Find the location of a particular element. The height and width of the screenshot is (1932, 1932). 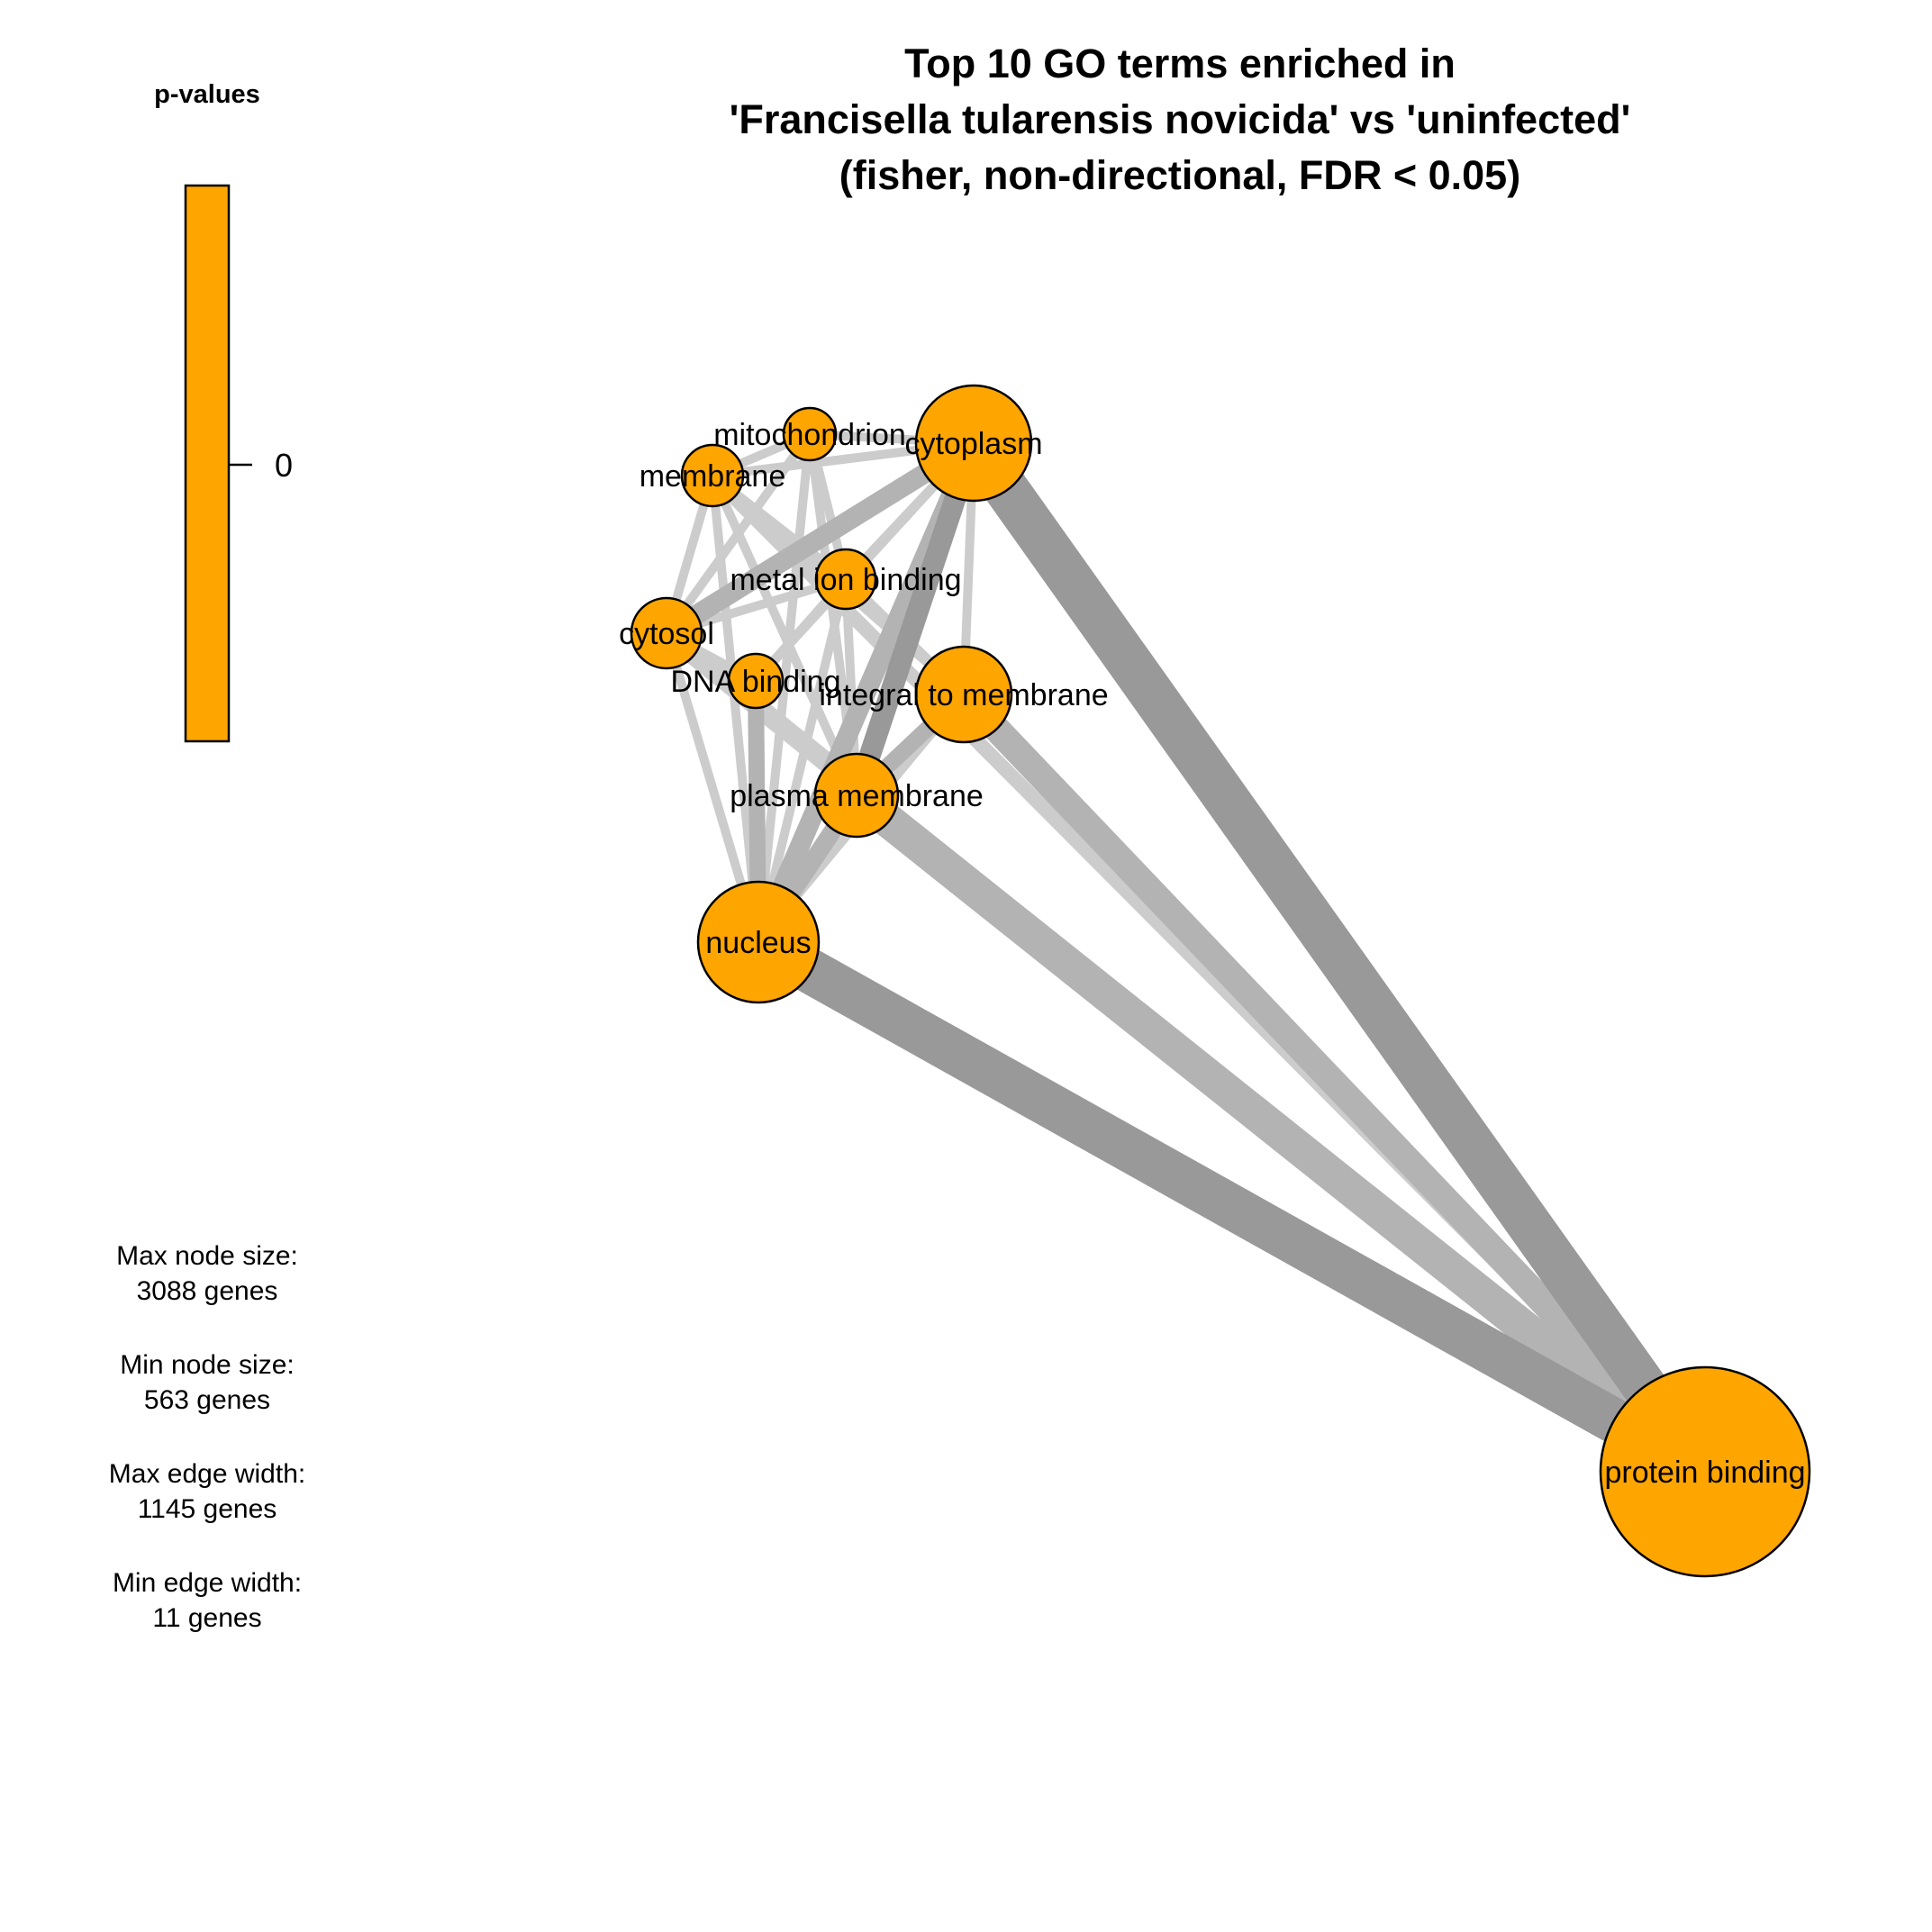

edge-cytosol-mitochondrion is located at coordinates (738, 533).